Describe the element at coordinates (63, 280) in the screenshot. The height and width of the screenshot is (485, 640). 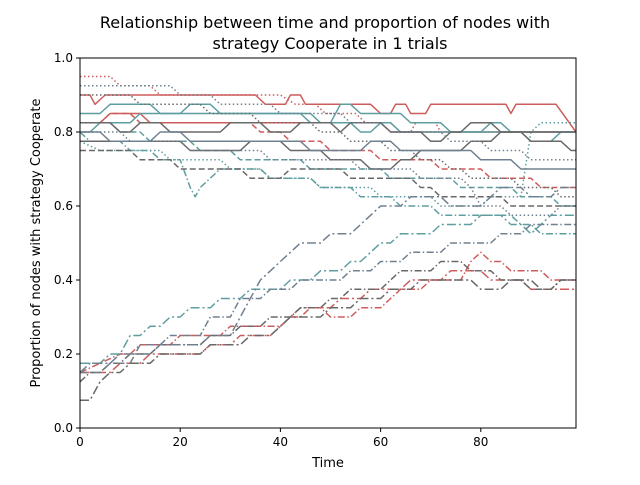
I see `y-tick-label: 0.4` at that location.